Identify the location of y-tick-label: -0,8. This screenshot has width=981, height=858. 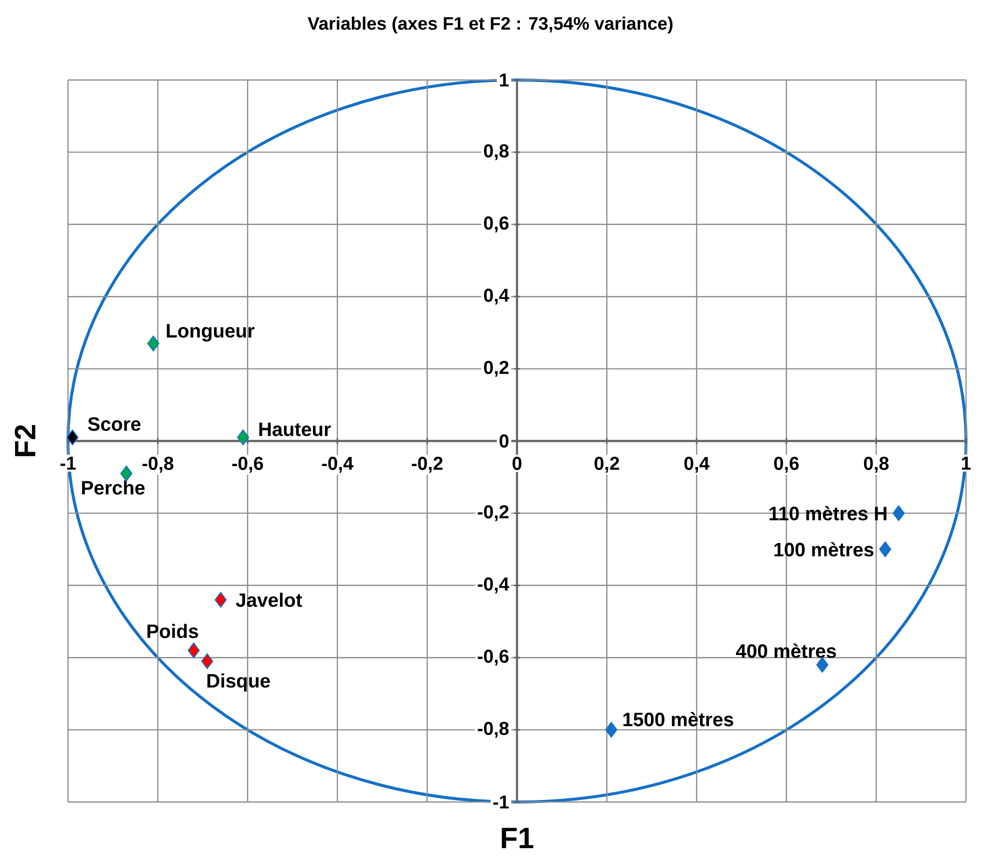
(493, 730).